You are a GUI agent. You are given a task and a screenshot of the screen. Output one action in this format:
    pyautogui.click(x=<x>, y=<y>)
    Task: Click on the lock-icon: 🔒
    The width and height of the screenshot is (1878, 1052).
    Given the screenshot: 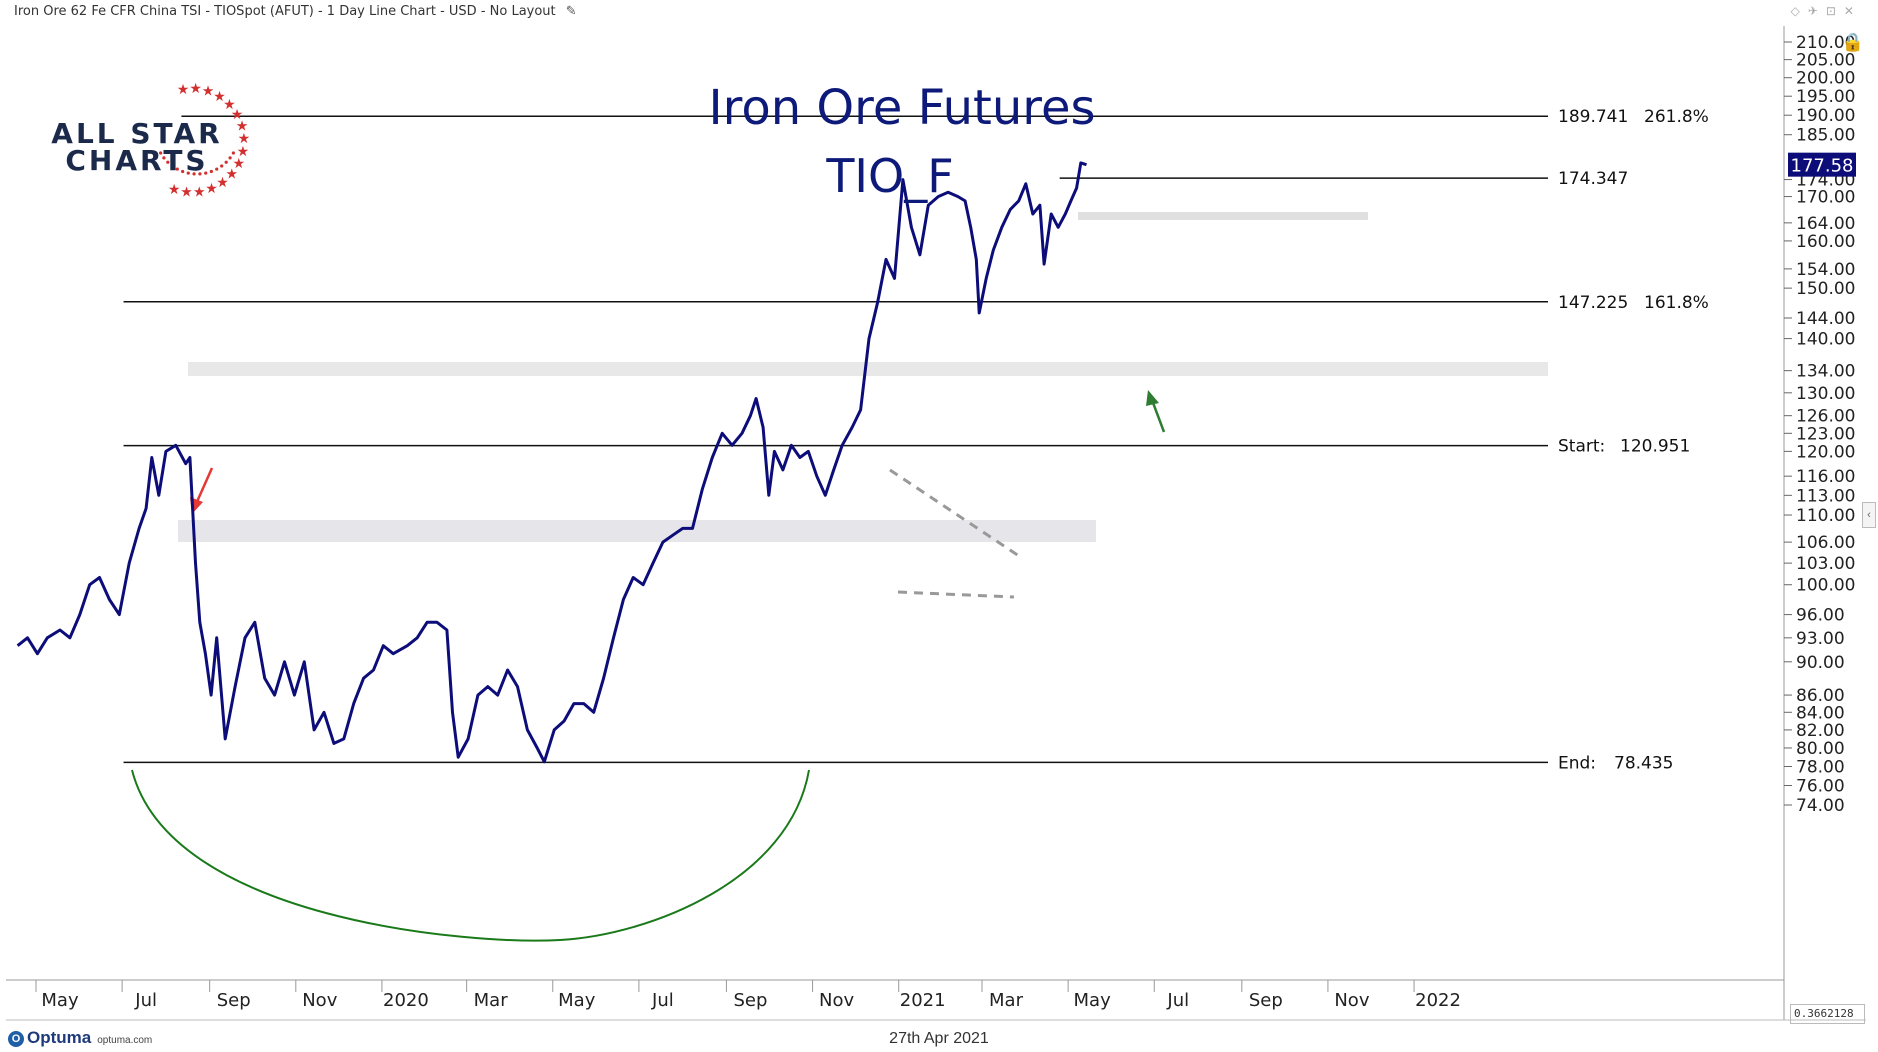 What is the action you would take?
    pyautogui.click(x=1852, y=42)
    